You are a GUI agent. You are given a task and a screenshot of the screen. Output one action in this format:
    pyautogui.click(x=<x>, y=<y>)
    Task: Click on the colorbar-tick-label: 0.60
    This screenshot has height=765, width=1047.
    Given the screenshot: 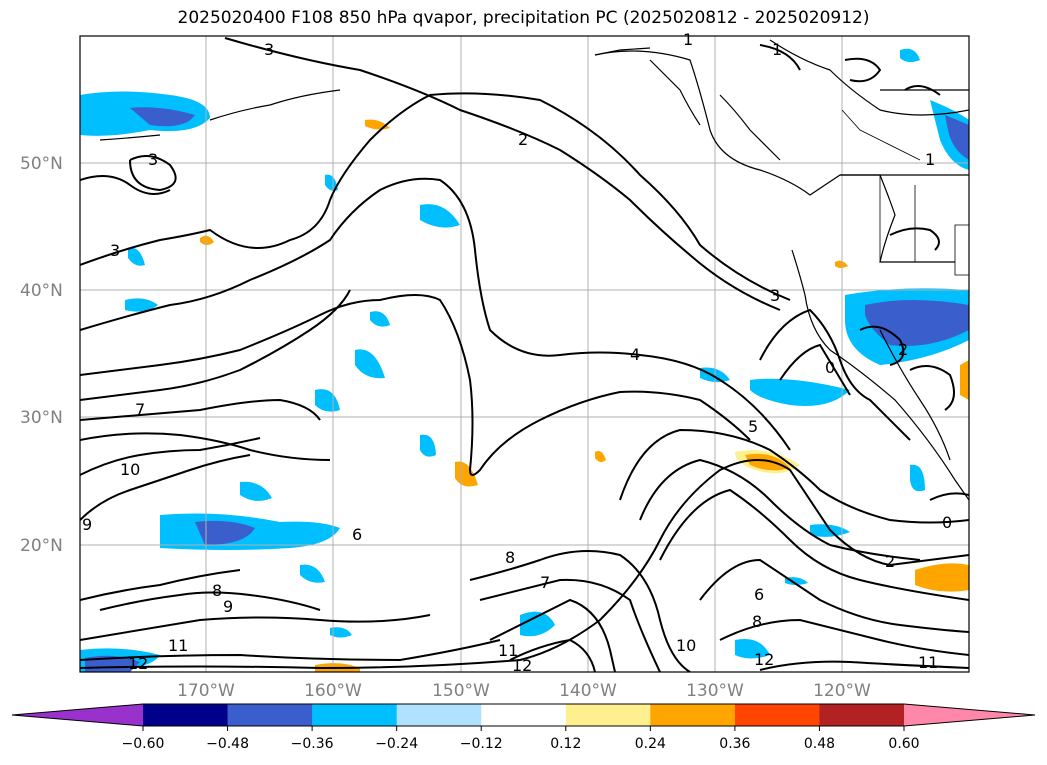 What is the action you would take?
    pyautogui.click(x=903, y=744)
    